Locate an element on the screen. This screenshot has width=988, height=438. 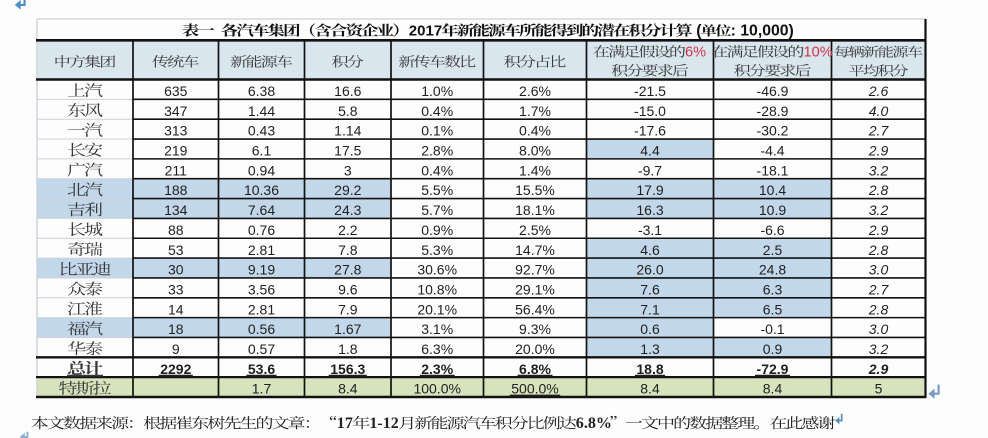
svg-text: 3.2 is located at coordinates (879, 210).